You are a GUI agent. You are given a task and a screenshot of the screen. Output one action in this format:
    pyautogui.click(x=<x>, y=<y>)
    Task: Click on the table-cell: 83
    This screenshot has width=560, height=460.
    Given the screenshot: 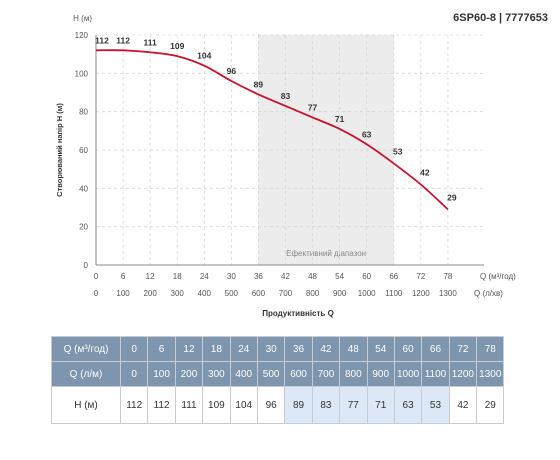 What is the action you would take?
    pyautogui.click(x=326, y=405)
    